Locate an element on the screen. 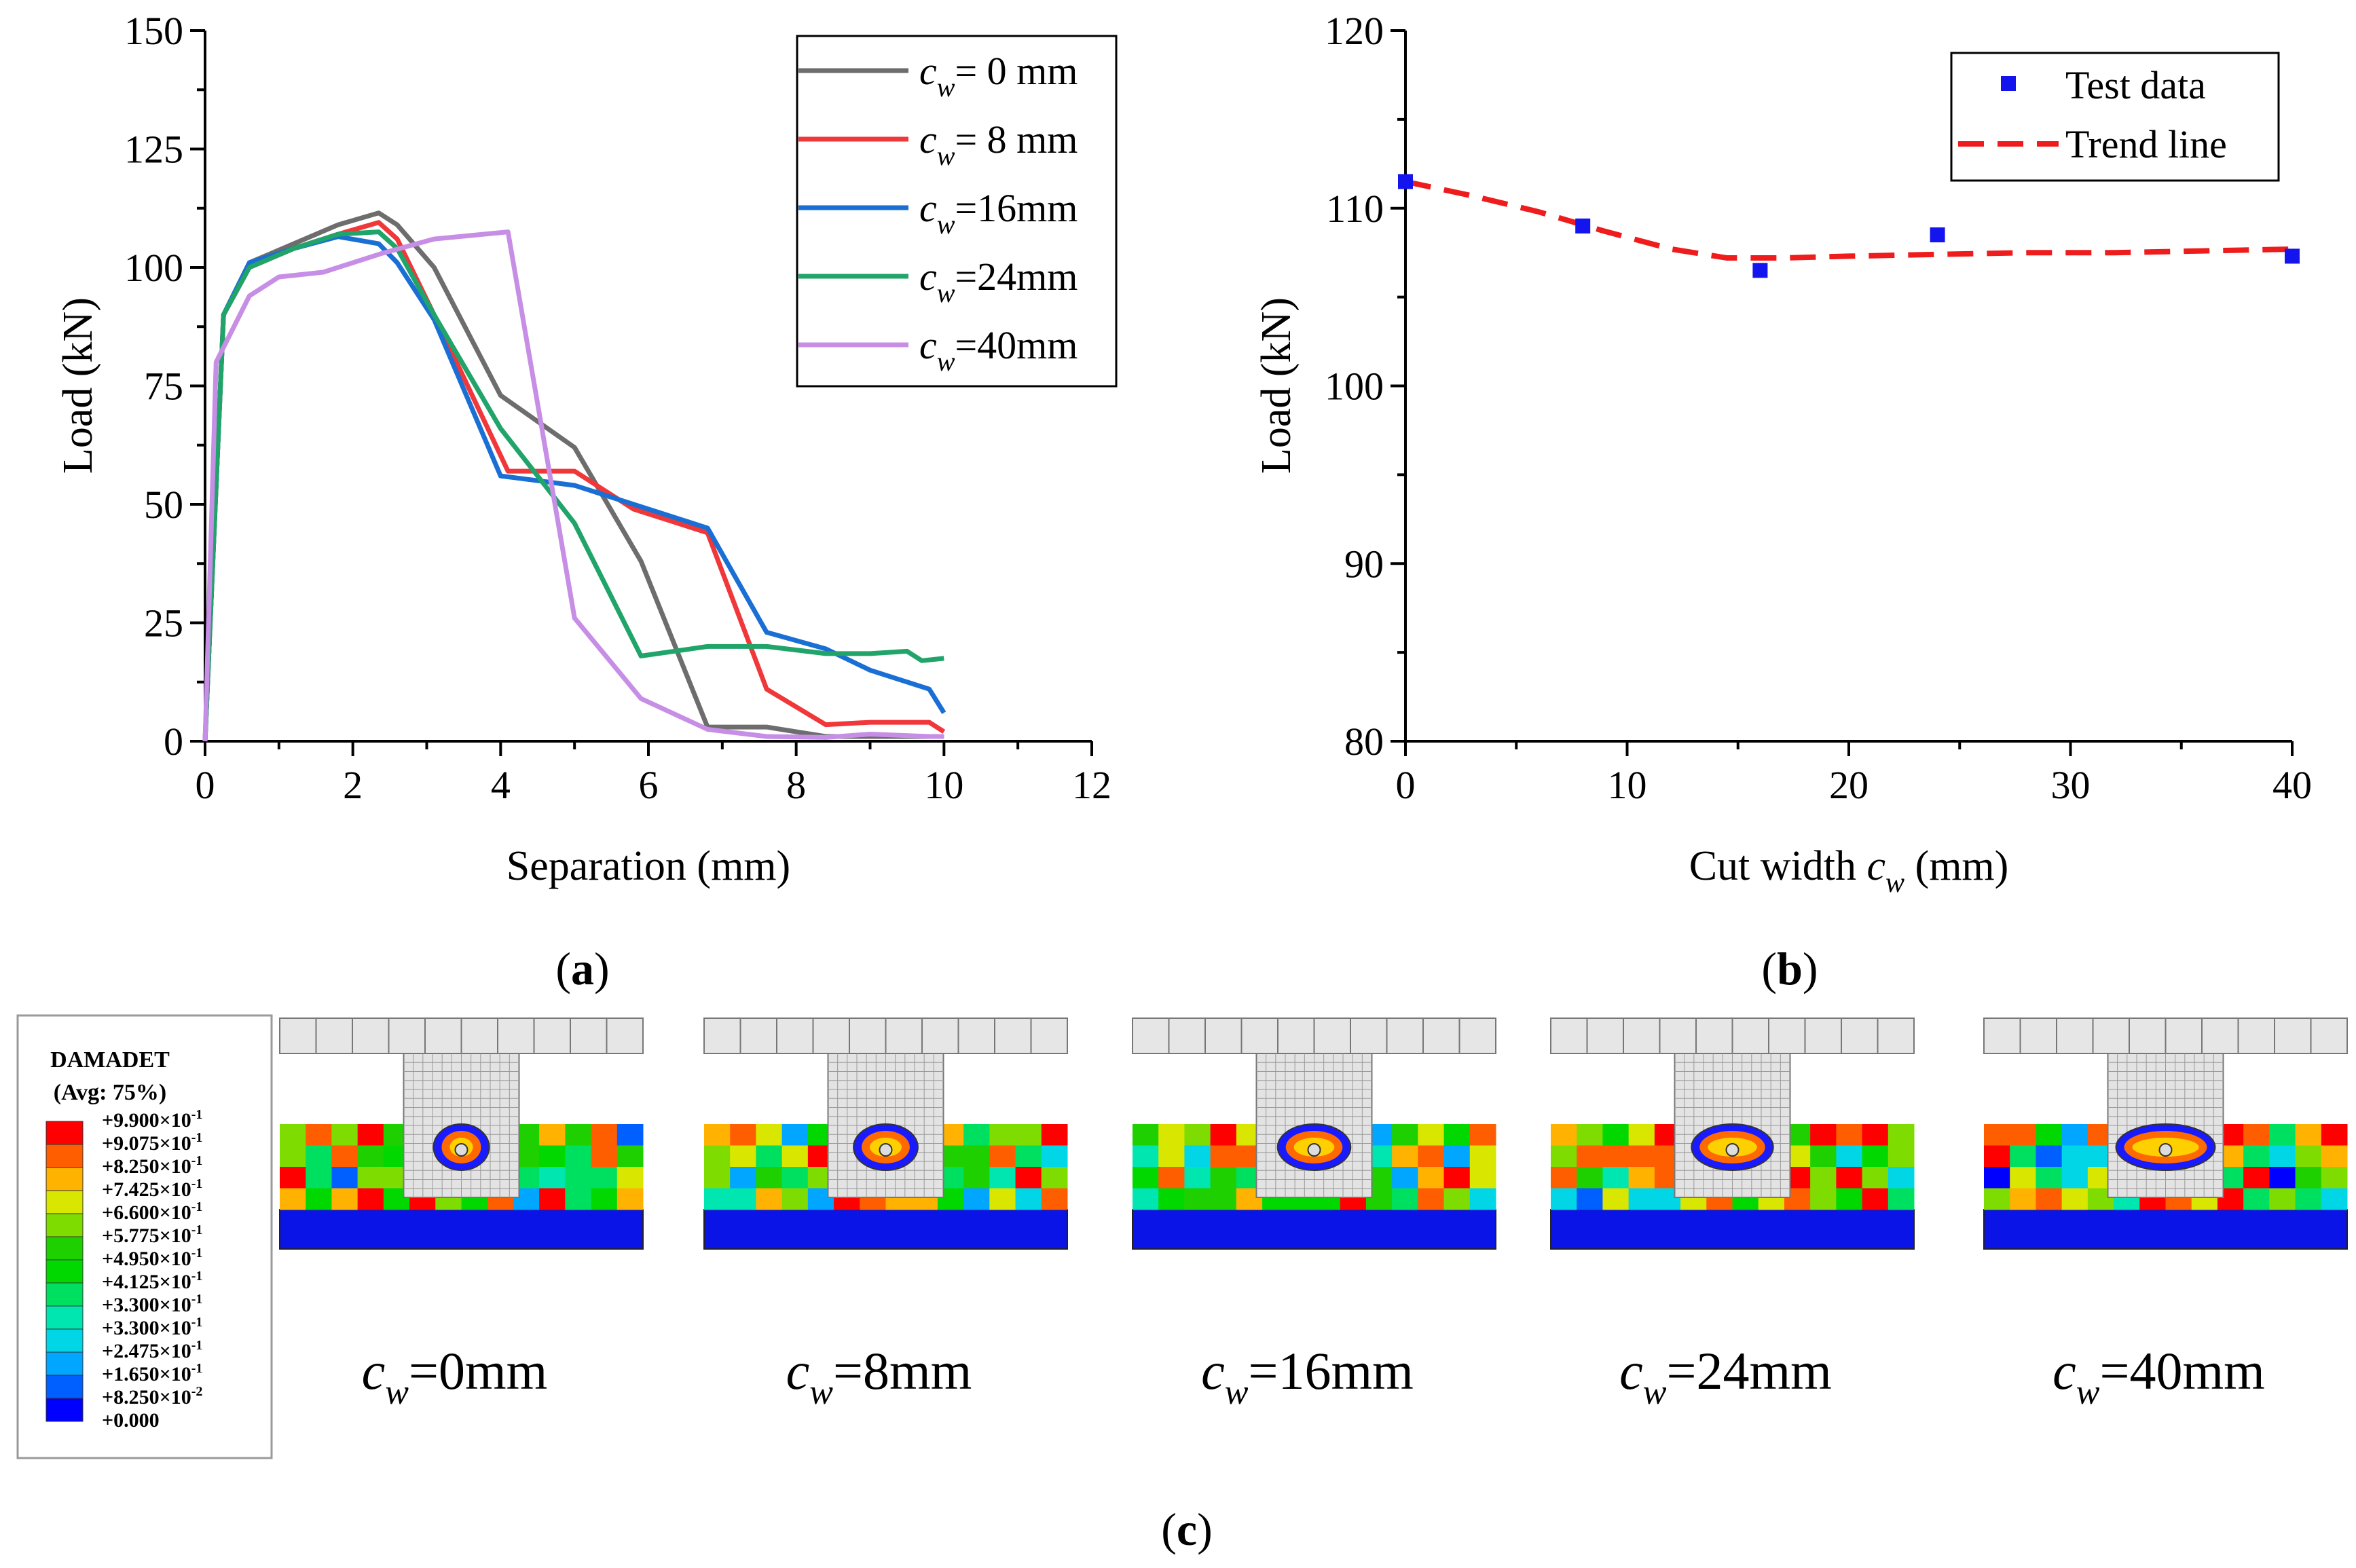 The height and width of the screenshot is (1568, 2356). trend-line is located at coordinates (1849, 220).